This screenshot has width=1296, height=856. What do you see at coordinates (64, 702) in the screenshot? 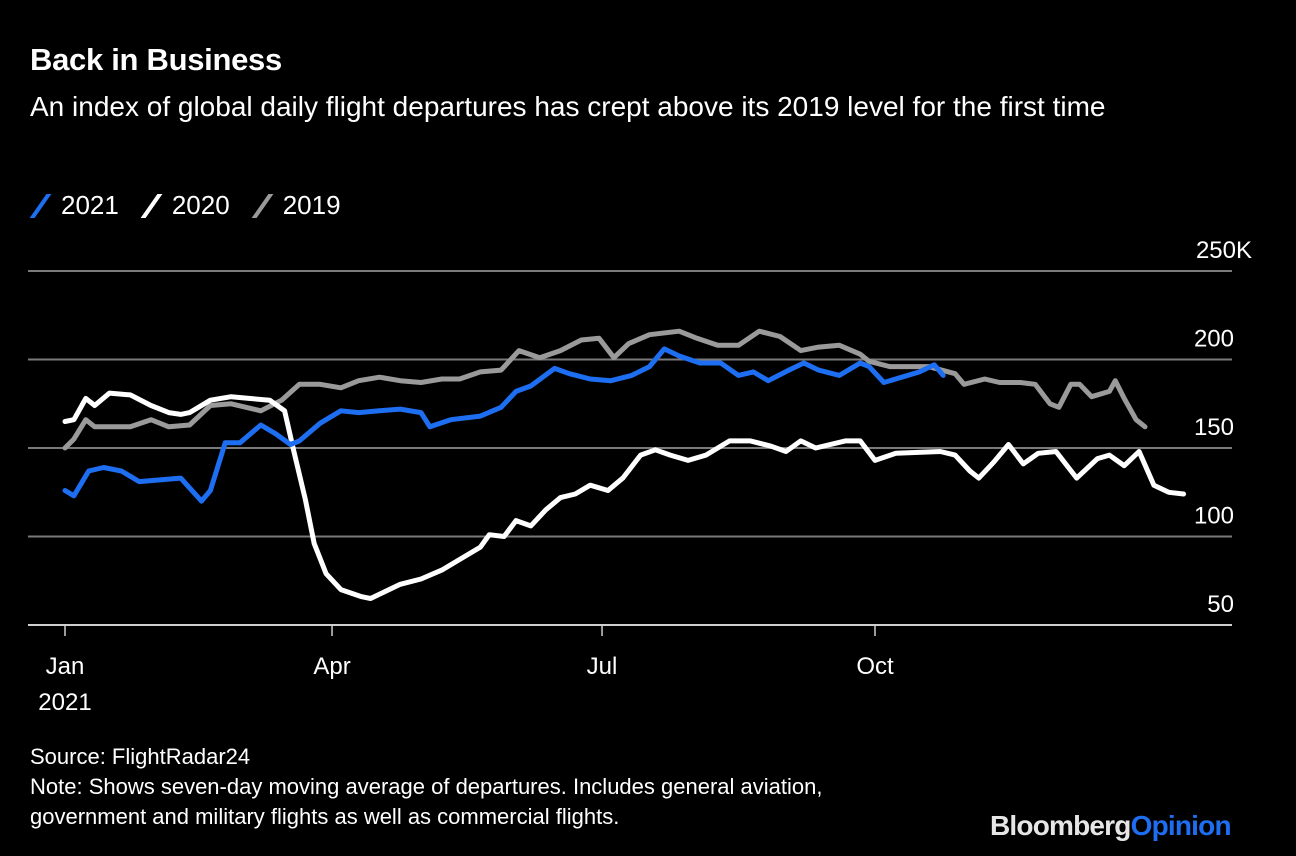
I see `x-tick-sublabel: 2021` at bounding box center [64, 702].